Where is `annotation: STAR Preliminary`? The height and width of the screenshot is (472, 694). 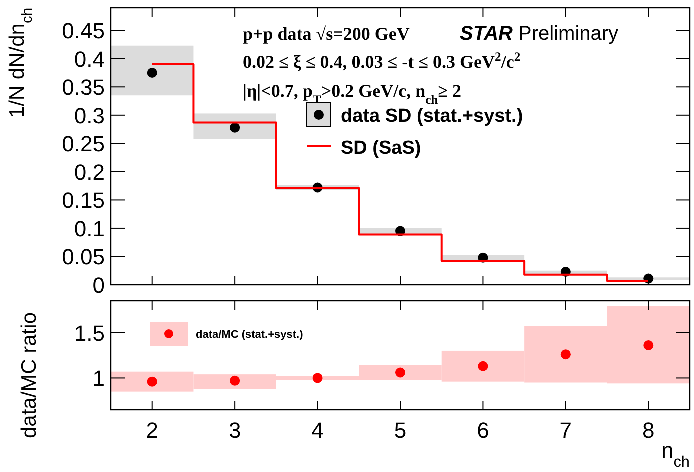 annotation: STAR Preliminary is located at coordinates (539, 34).